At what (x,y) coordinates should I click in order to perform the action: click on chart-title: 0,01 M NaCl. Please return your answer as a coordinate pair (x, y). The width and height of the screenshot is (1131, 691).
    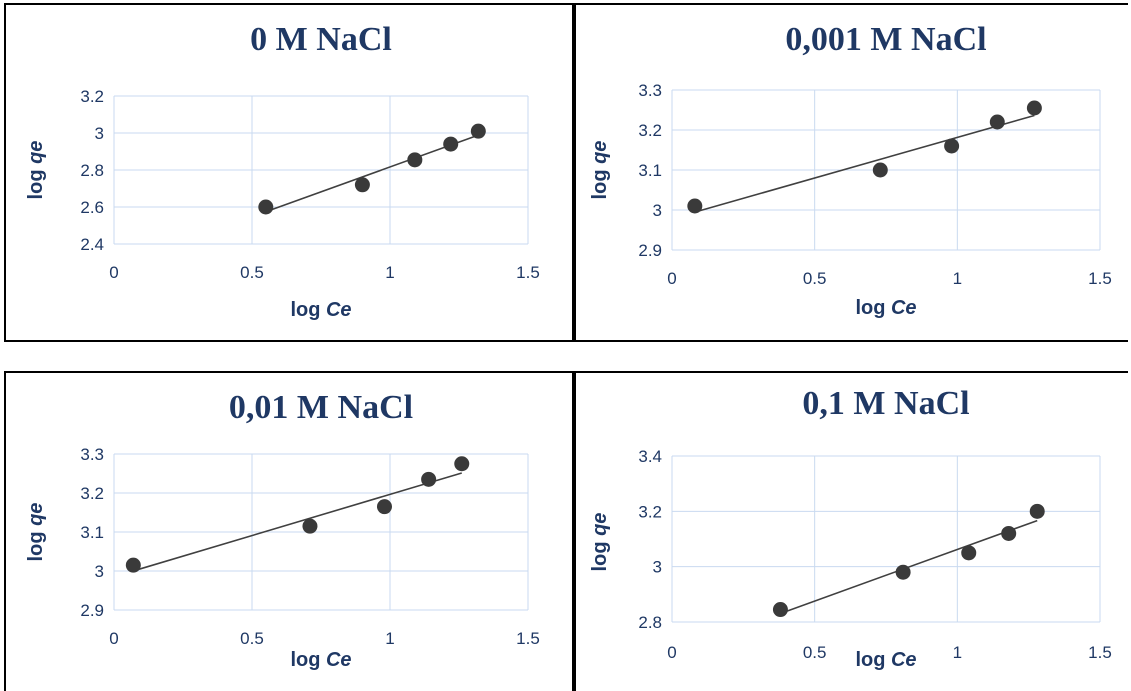
    Looking at the image, I should click on (321, 407).